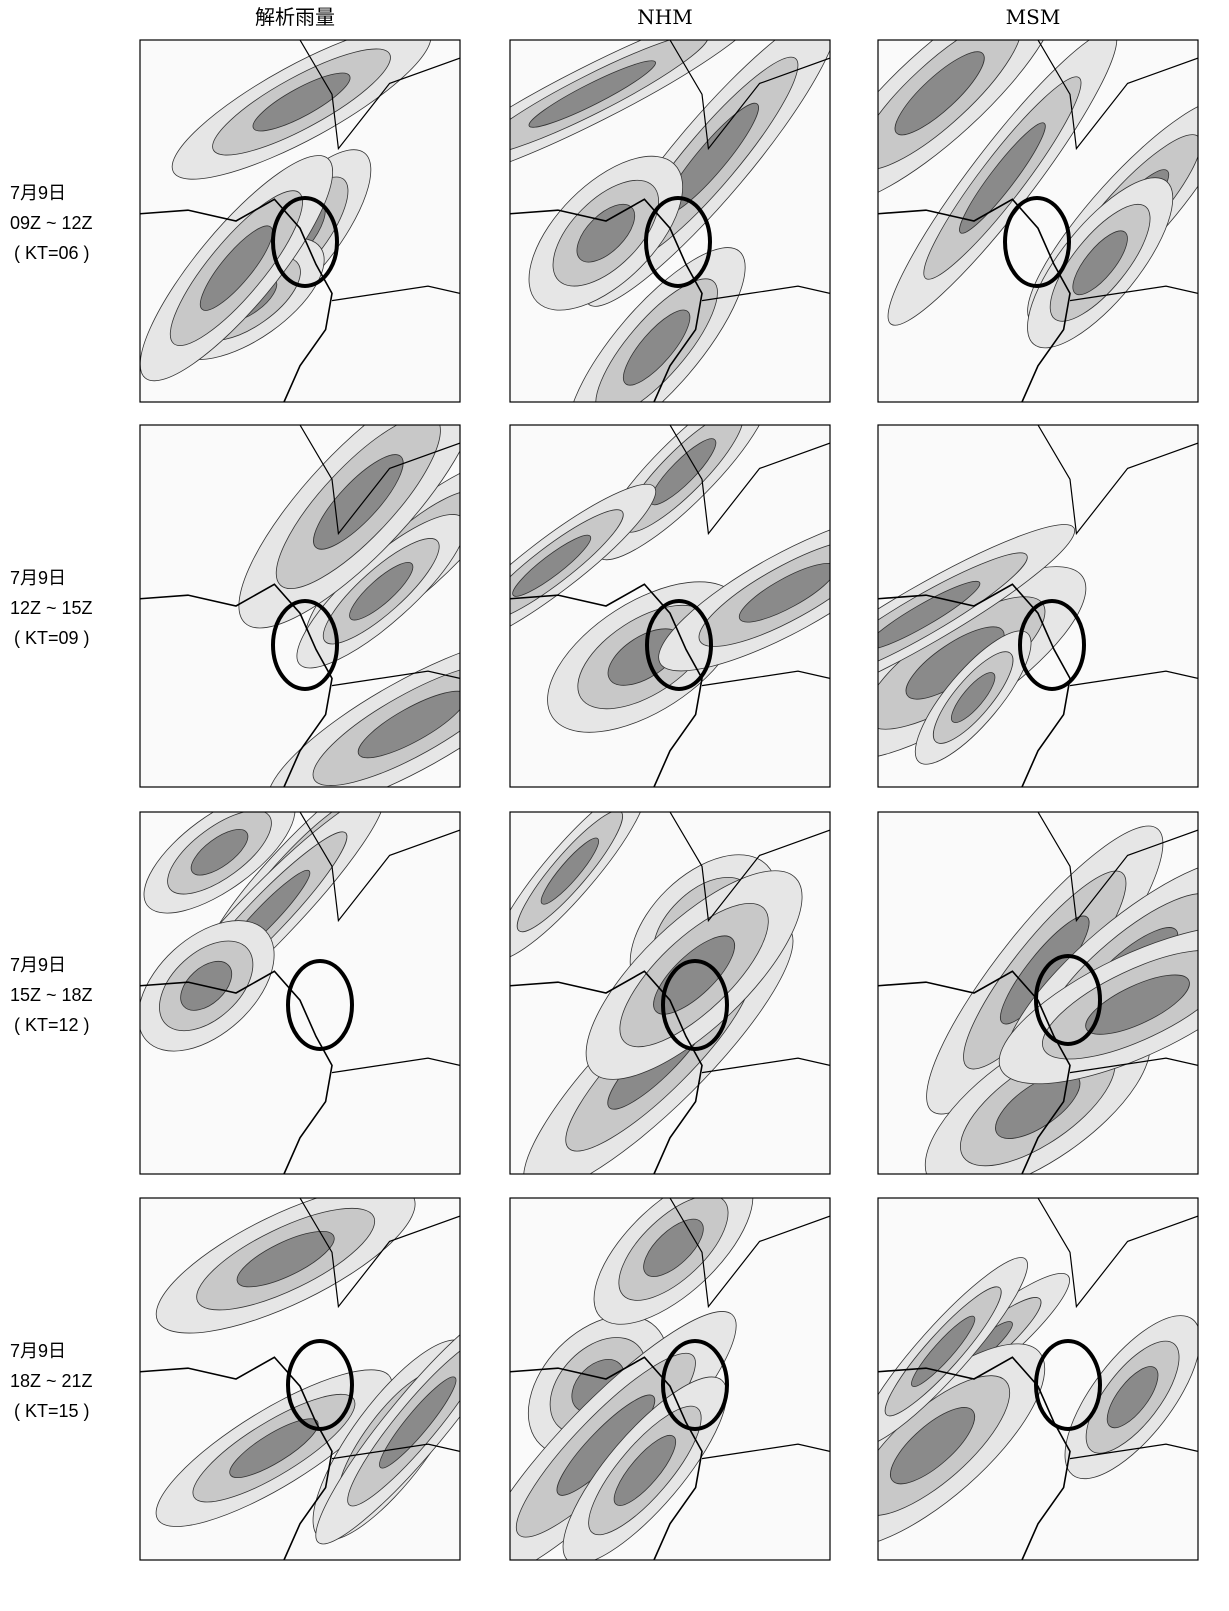 The image size is (1229, 1611). I want to click on row-period: 18Z ~ 21Z, so click(51, 1381).